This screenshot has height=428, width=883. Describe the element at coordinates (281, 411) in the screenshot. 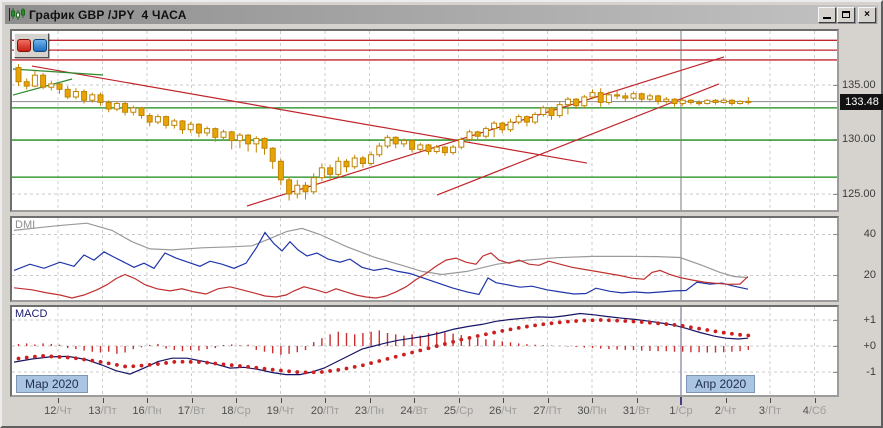

I see `time-axis-label: 19/Чт` at that location.